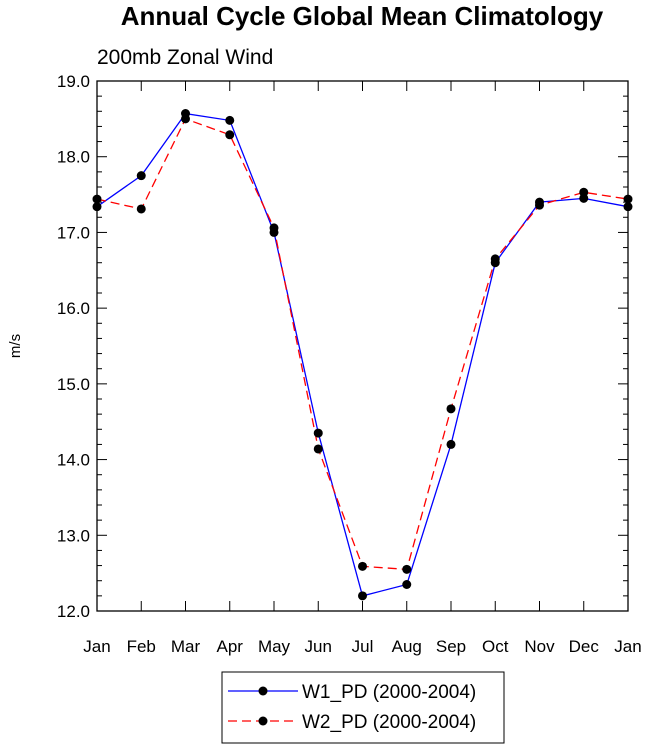  What do you see at coordinates (73, 384) in the screenshot?
I see `y-tick-label: 15.0` at bounding box center [73, 384].